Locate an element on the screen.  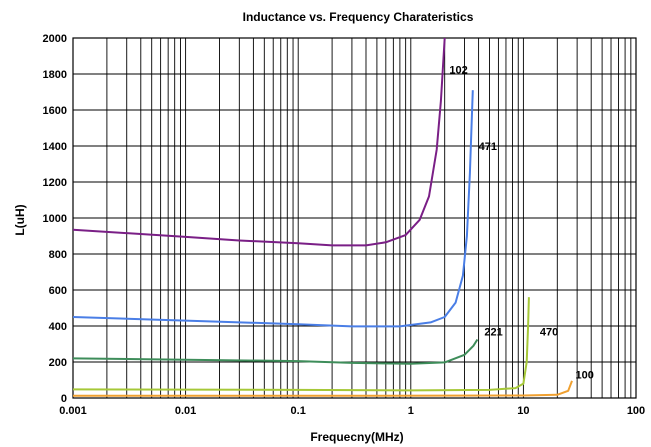
x-tick-label: 0.001 is located at coordinates (73, 411).